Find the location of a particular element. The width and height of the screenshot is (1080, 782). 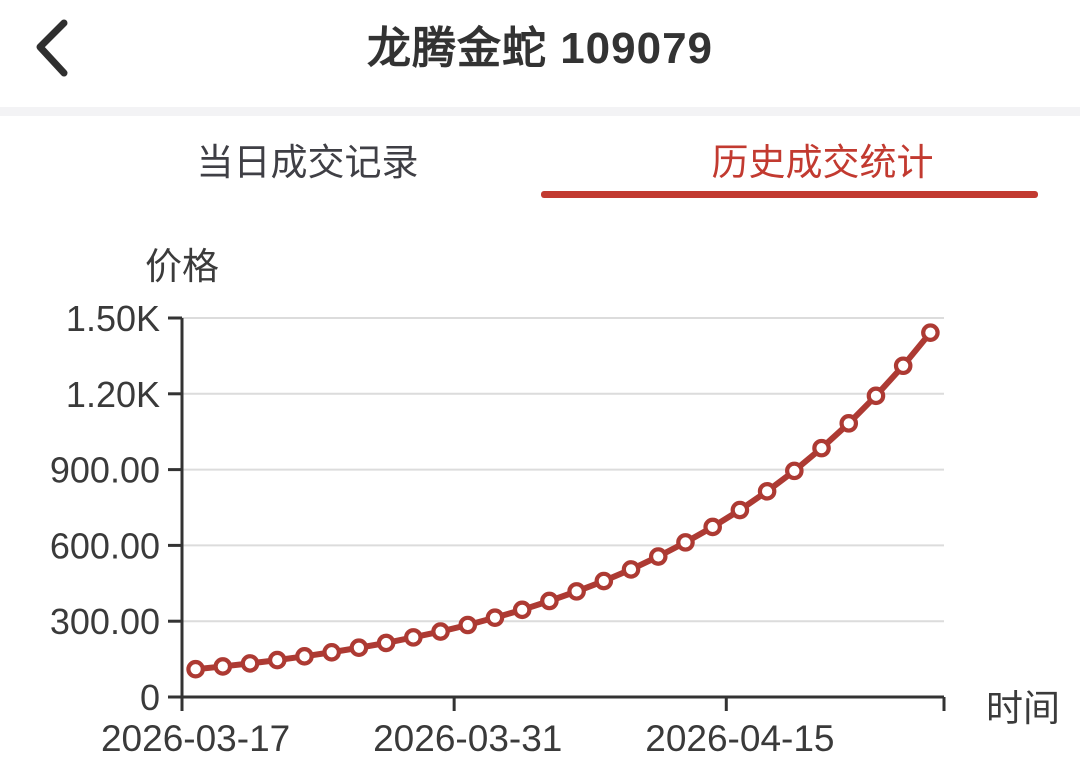

tab-history-stats: 历史成交统计 is located at coordinates (822, 159).